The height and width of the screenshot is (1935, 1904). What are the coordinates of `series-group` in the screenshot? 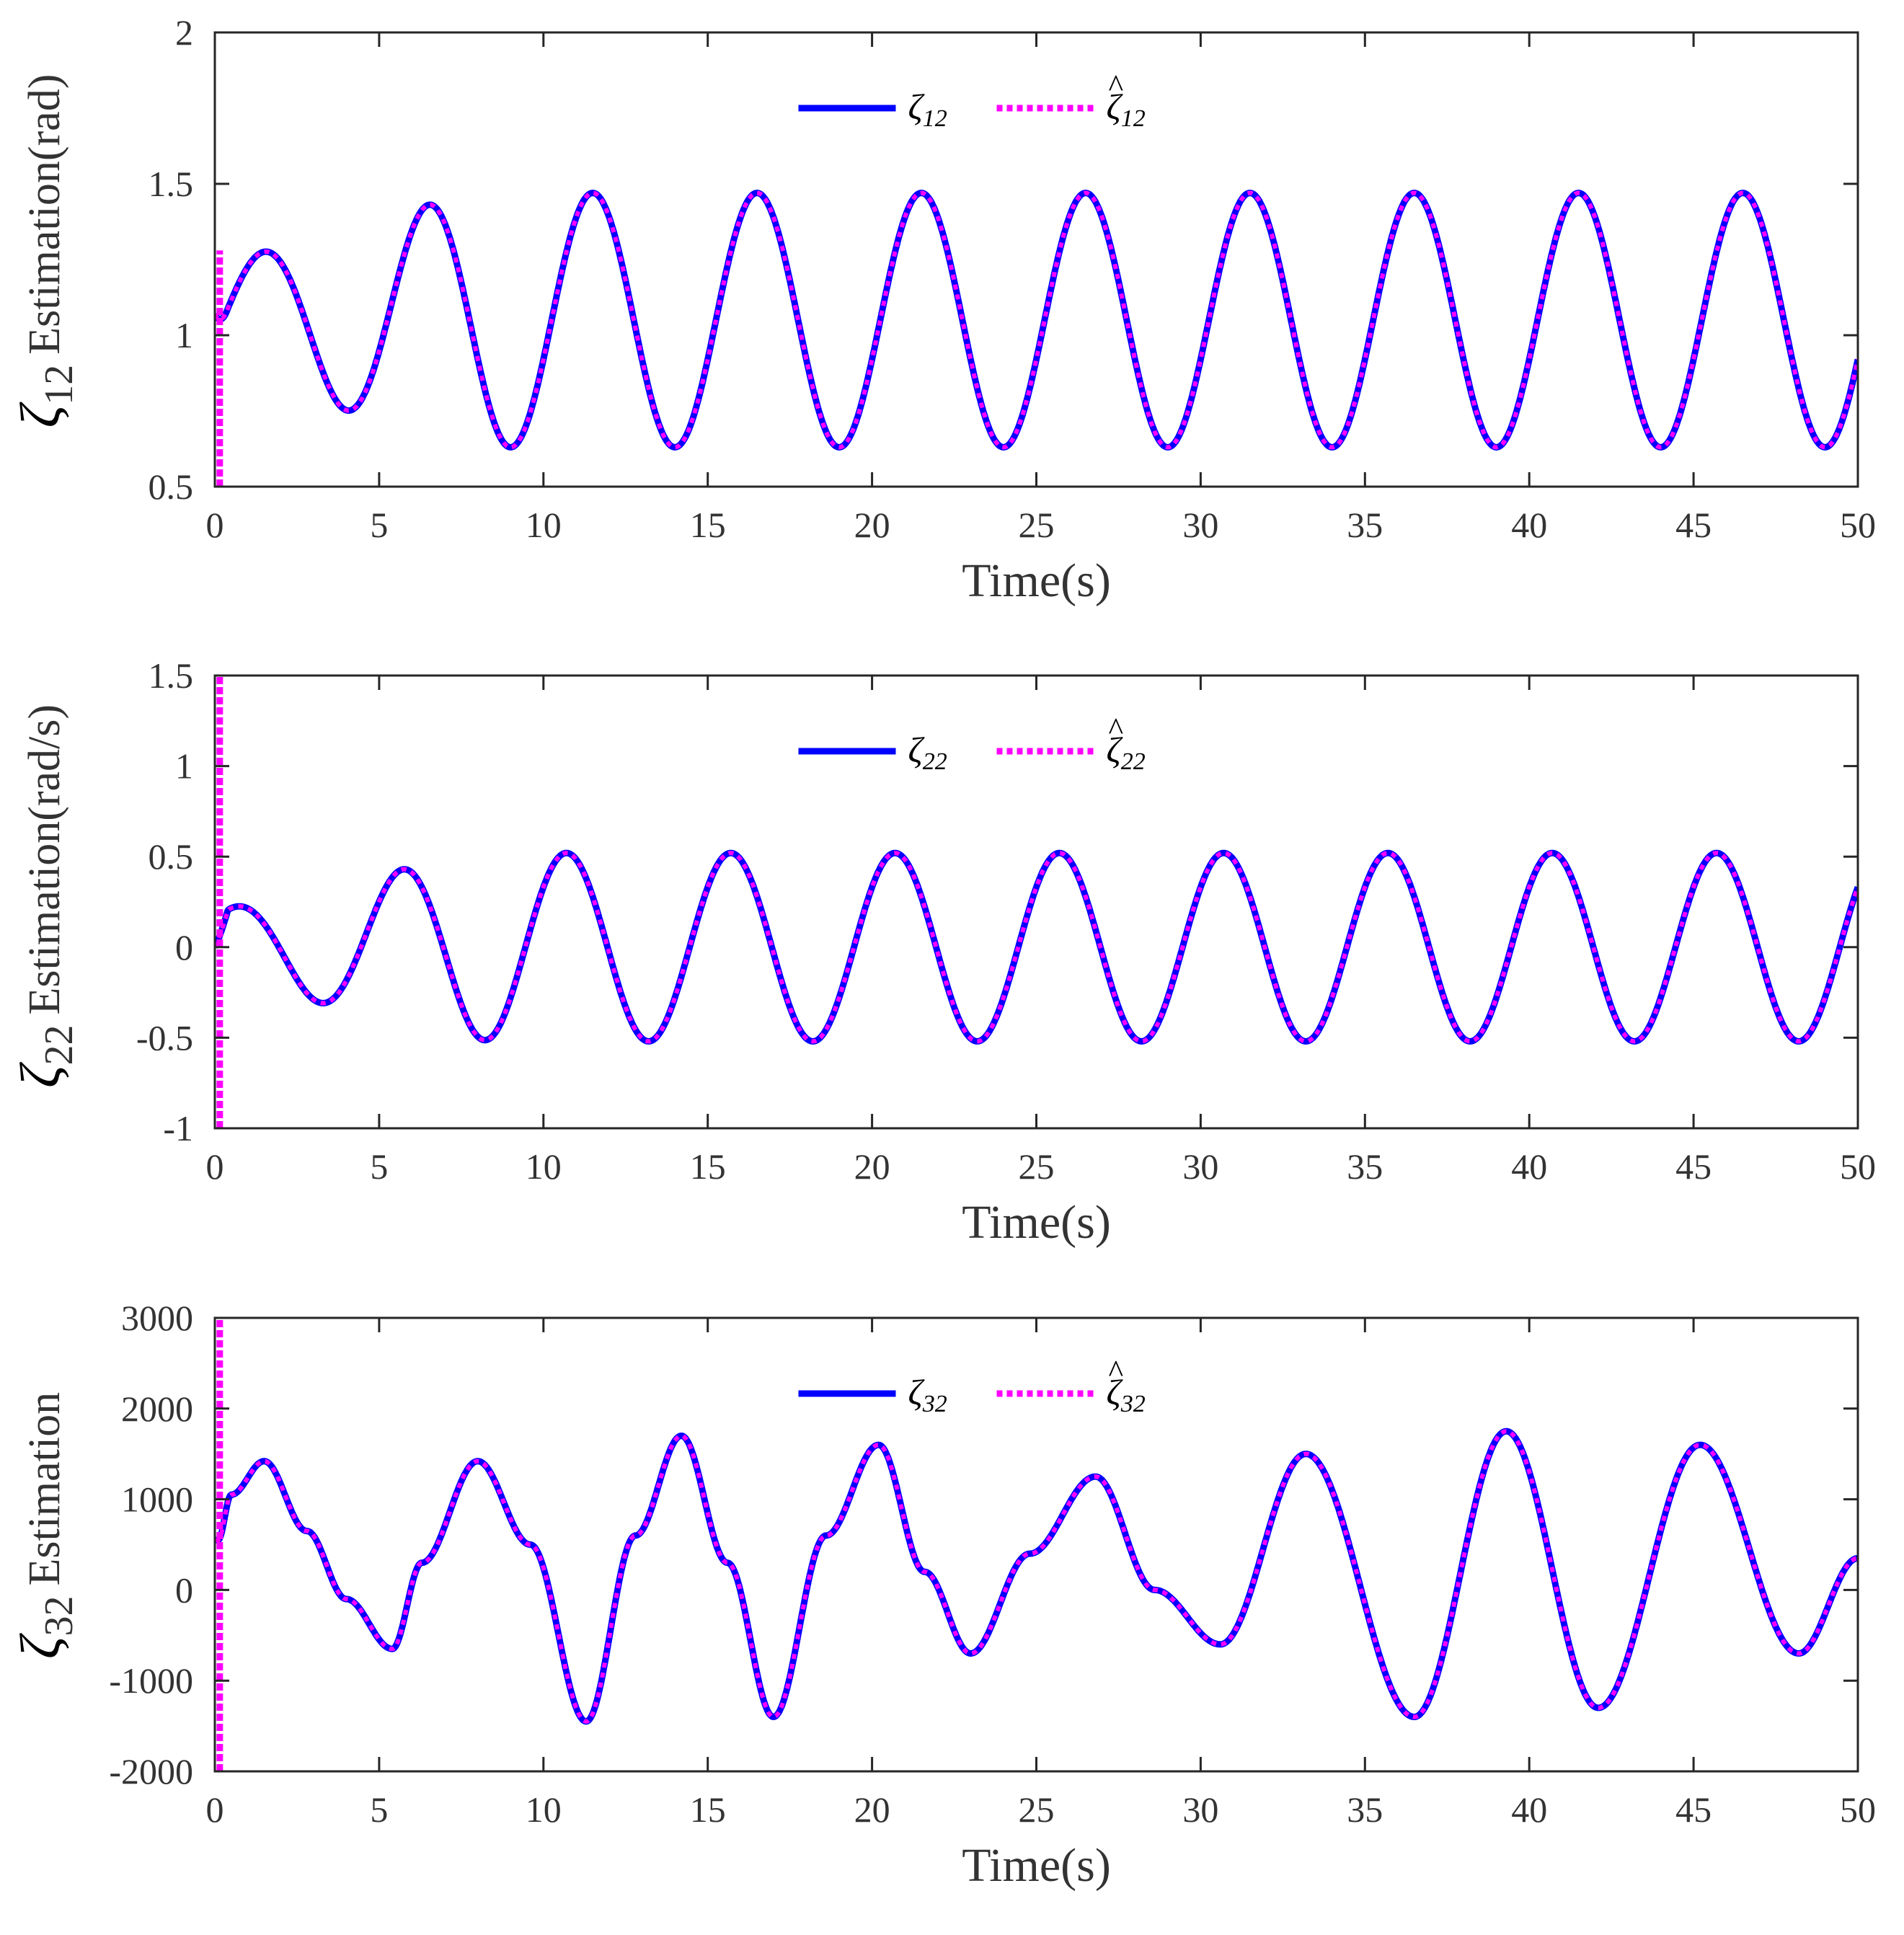 It's located at (1036, 338).